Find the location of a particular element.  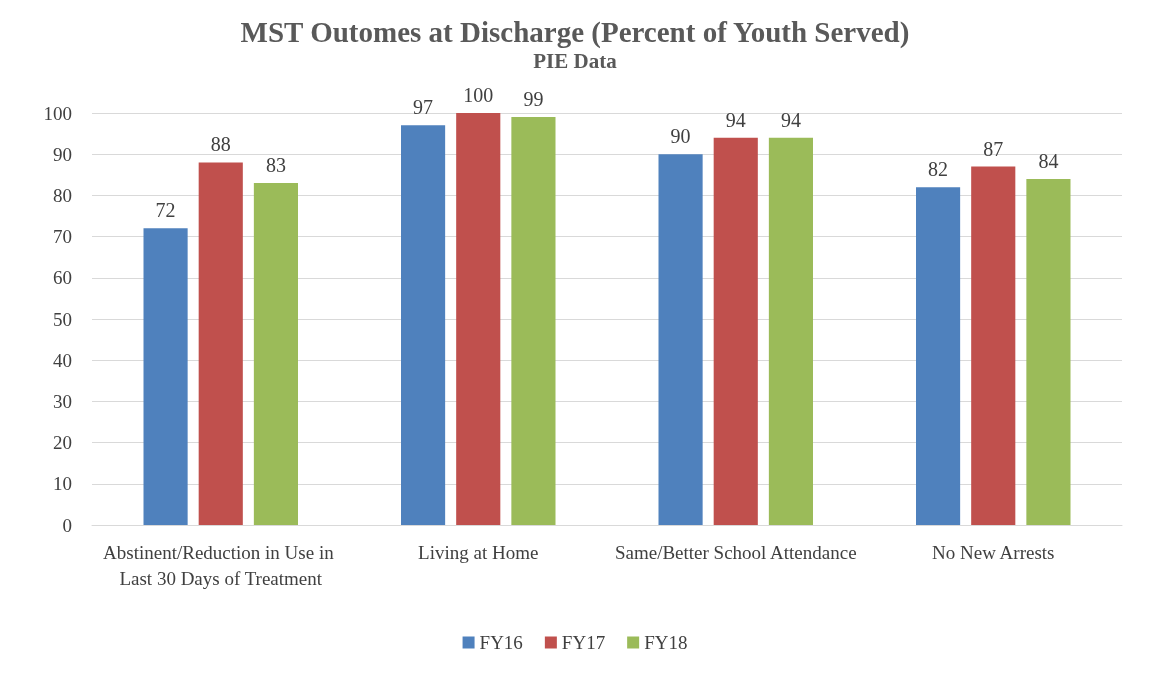

data-label: 99 is located at coordinates (533, 99).